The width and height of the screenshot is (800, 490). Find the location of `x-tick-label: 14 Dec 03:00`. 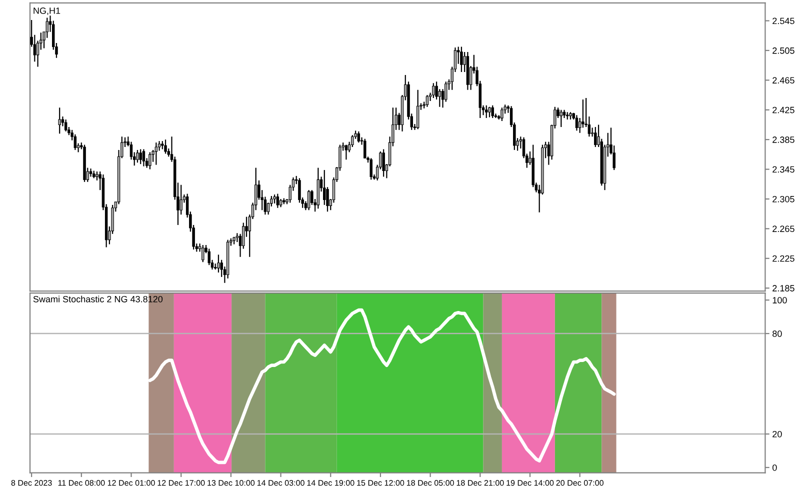

x-tick-label: 14 Dec 03:00 is located at coordinates (280, 483).